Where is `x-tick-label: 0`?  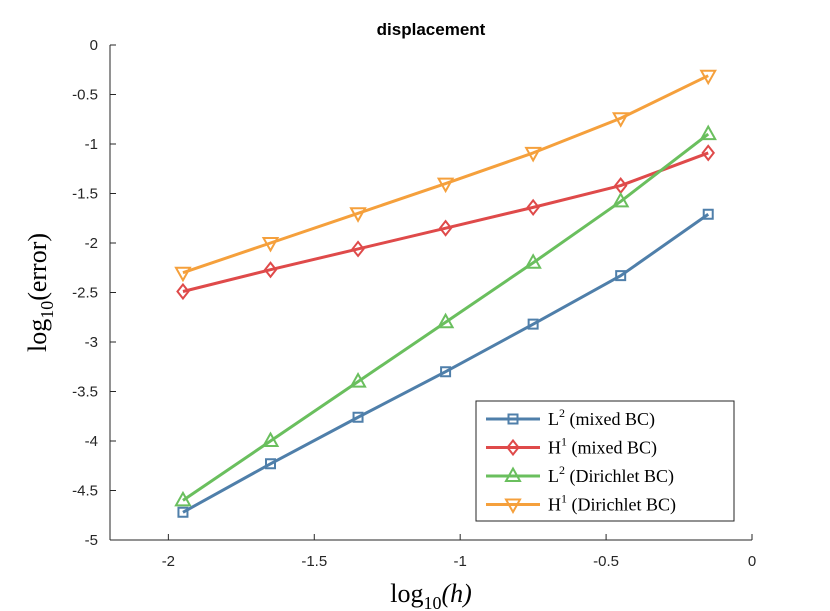
x-tick-label: 0 is located at coordinates (752, 561).